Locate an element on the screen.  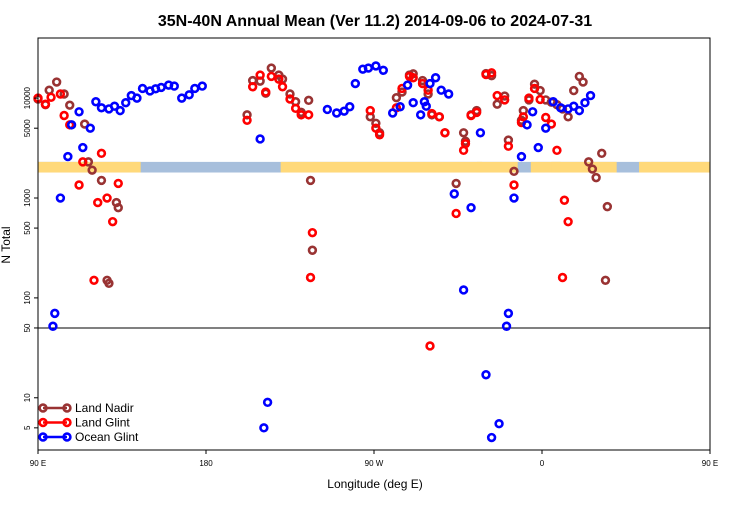
y-axis-ticks: 5 10 50 100 500 1000 5000 10000 is located at coordinates (30, 258).